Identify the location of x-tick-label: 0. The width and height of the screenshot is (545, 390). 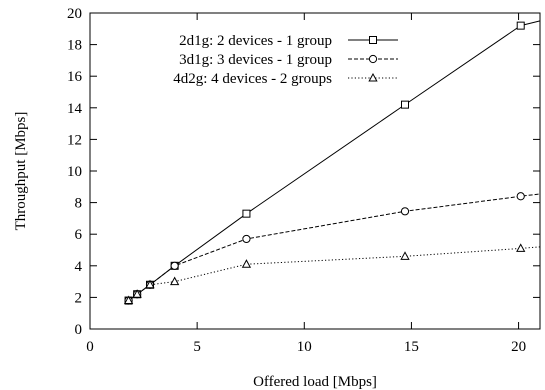
(90, 347).